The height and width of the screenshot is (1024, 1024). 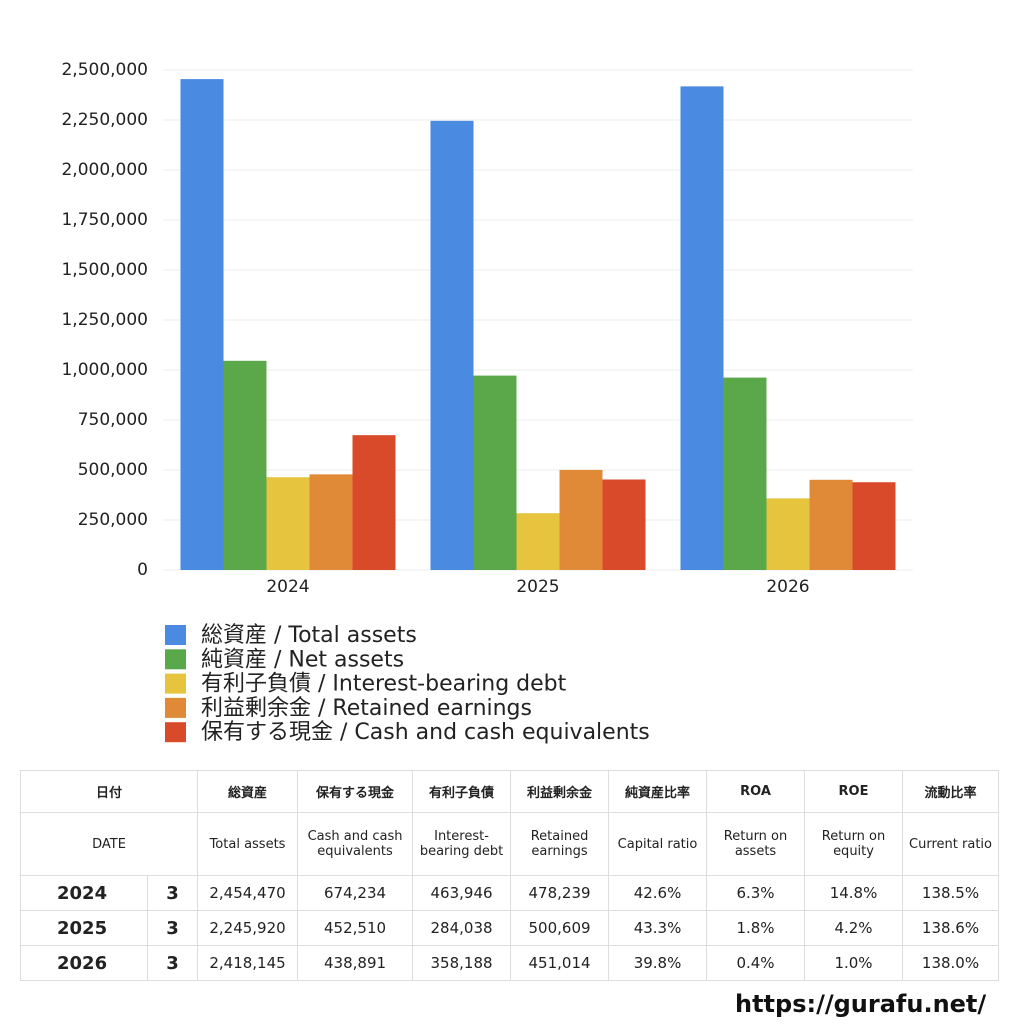 I want to click on y-tick-label: 250,000, so click(x=113, y=520).